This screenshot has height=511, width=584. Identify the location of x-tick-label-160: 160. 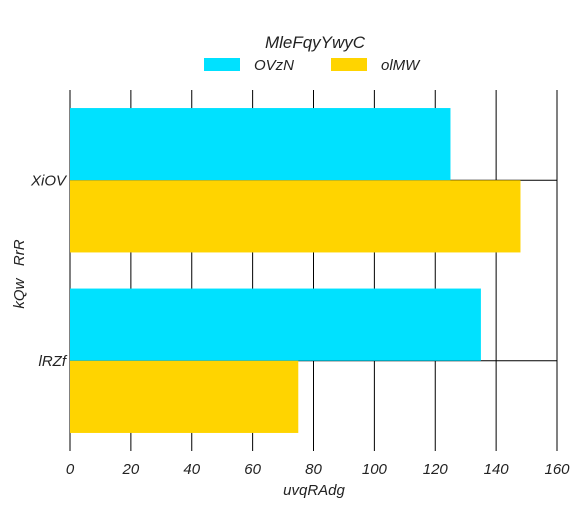
(557, 469).